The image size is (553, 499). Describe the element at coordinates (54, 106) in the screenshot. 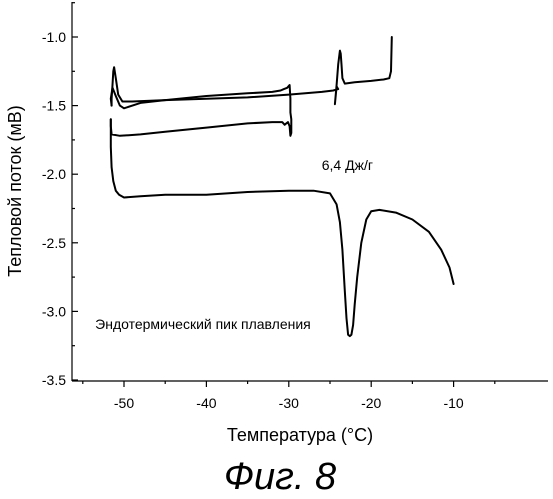

I see `y-tick-label: -1.5` at that location.